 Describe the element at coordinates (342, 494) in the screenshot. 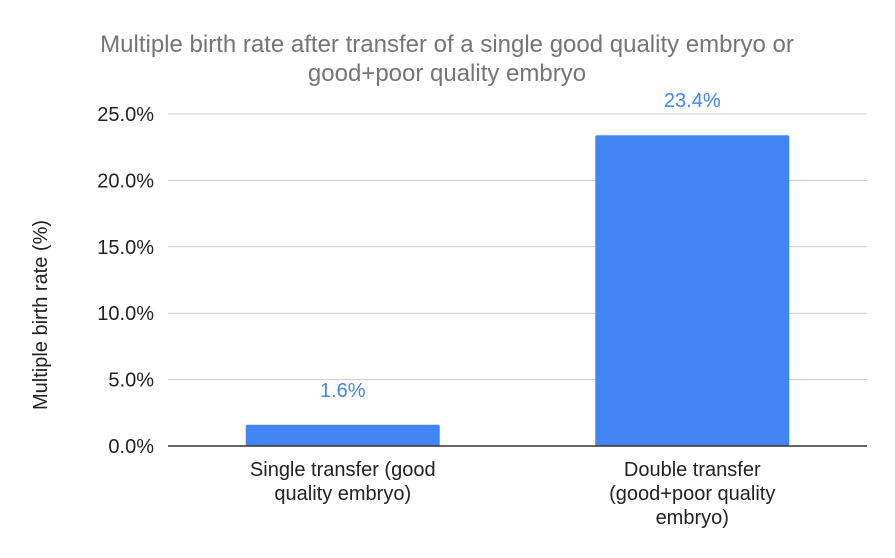

I see `x-category-label: quality embryo)` at that location.